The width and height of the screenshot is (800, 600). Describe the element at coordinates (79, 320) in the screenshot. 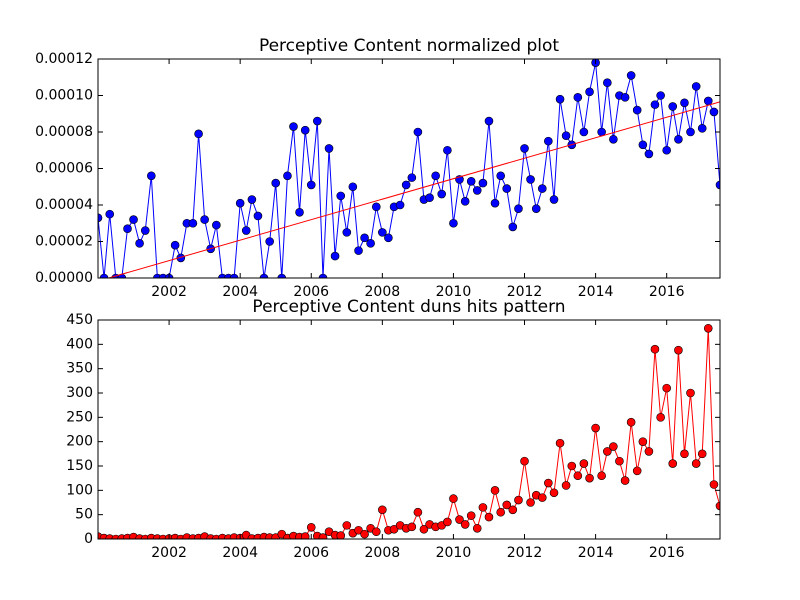

I see `y-tick-label: 450` at that location.